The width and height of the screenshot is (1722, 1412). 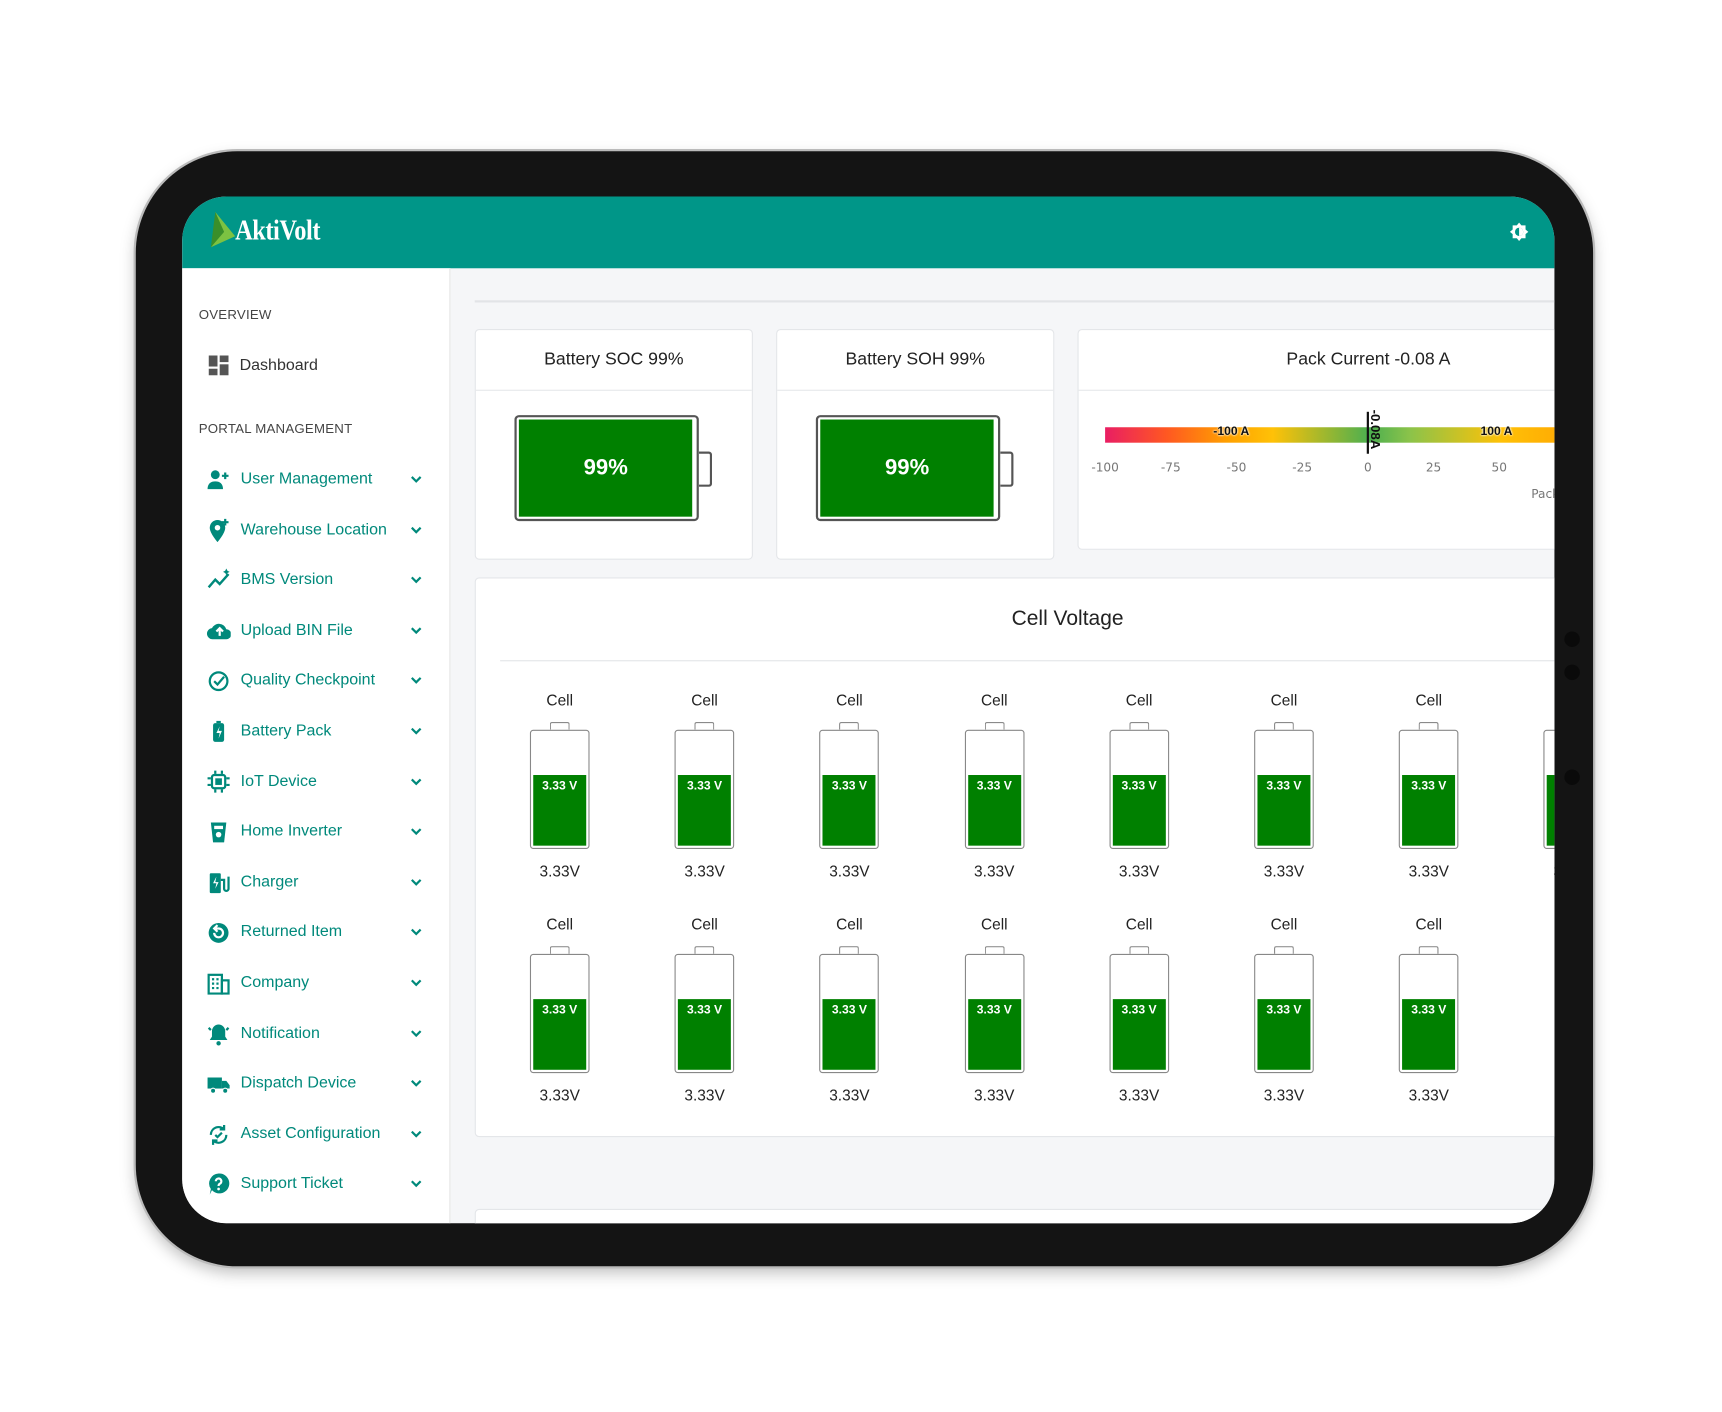 I want to click on cell-voltage-title: Cell Voltage, so click(x=1067, y=619).